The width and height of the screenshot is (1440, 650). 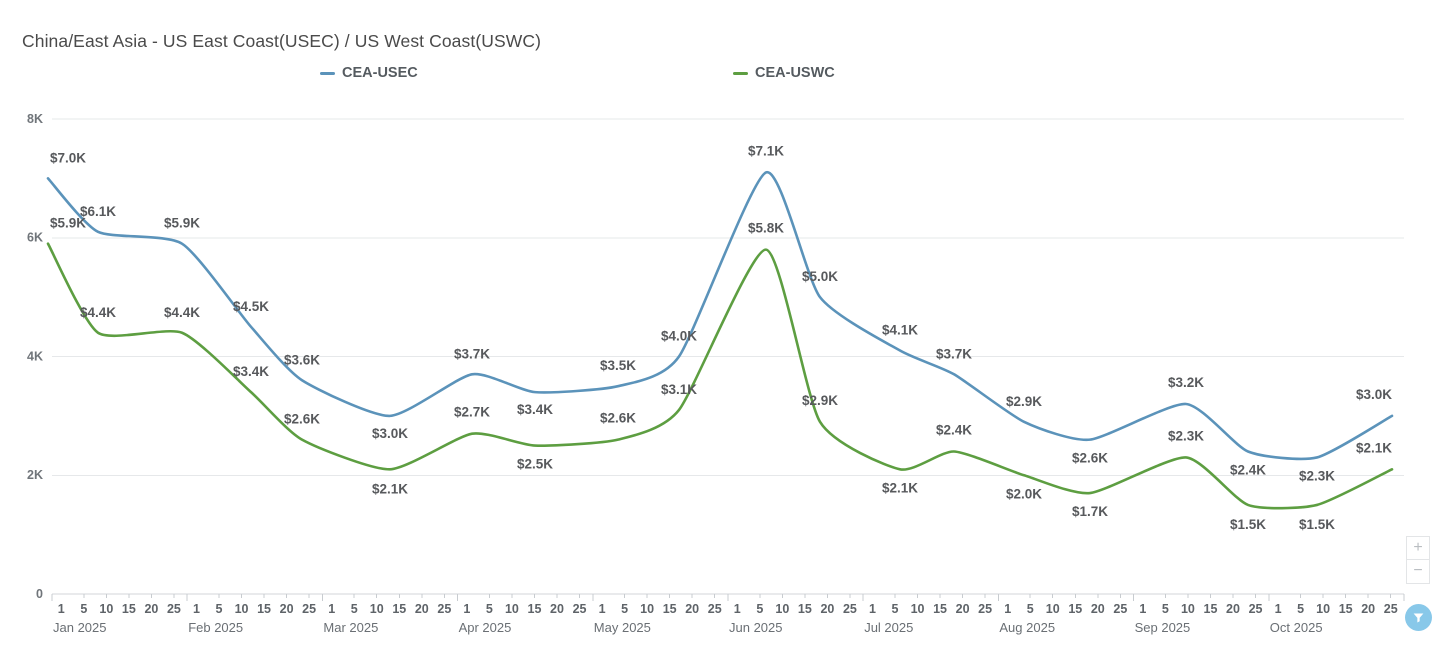 What do you see at coordinates (380, 73) in the screenshot?
I see `legend-item-label: CEA-USEC` at bounding box center [380, 73].